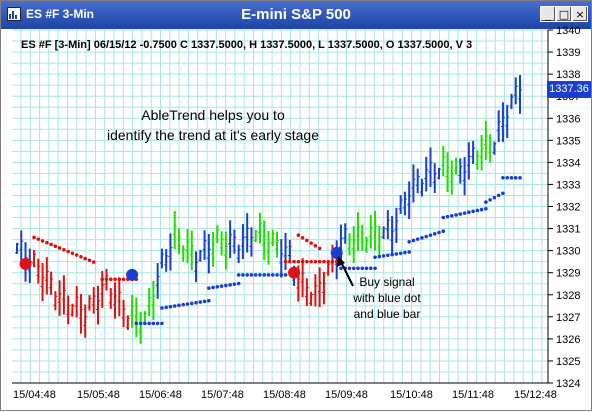 The height and width of the screenshot is (412, 592). I want to click on y-tick-label: 1338, so click(568, 75).